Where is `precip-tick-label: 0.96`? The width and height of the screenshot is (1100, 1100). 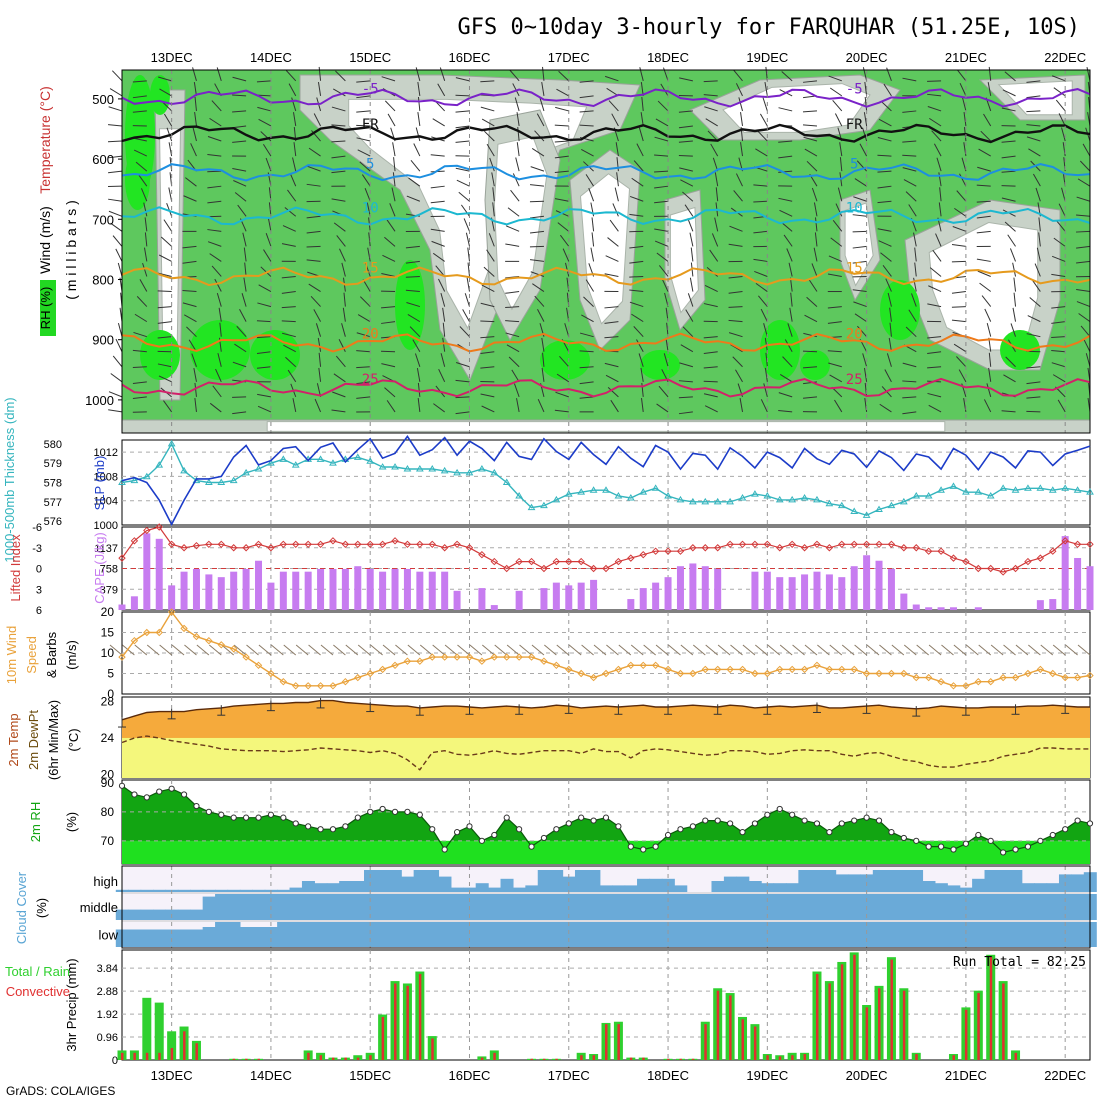
precip-tick-label: 0.96 is located at coordinates (107, 1038).